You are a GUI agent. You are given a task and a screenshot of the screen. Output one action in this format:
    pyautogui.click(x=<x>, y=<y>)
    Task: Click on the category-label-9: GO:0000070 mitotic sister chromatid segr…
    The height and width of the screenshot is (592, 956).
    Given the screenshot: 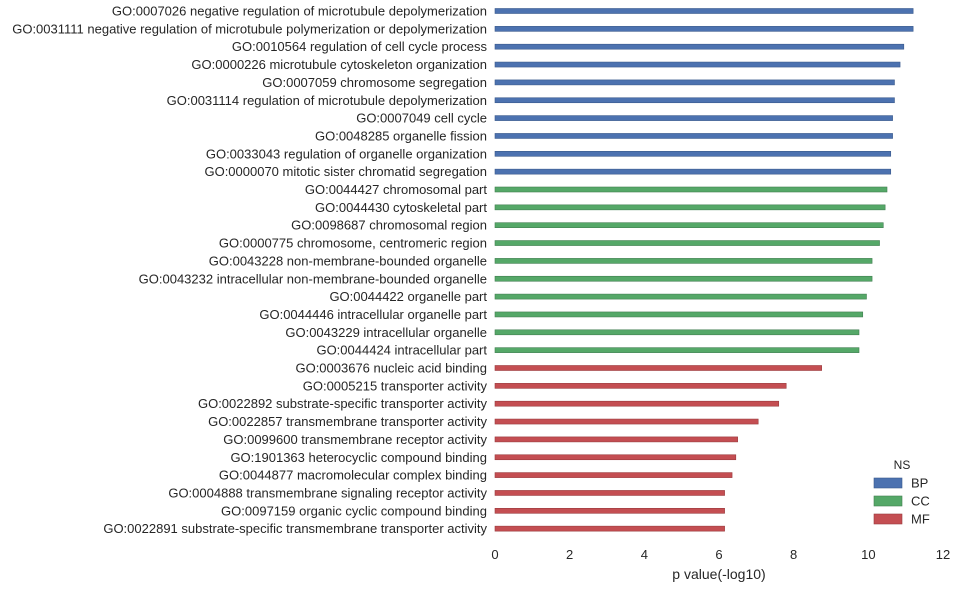 What is the action you would take?
    pyautogui.click(x=345, y=171)
    